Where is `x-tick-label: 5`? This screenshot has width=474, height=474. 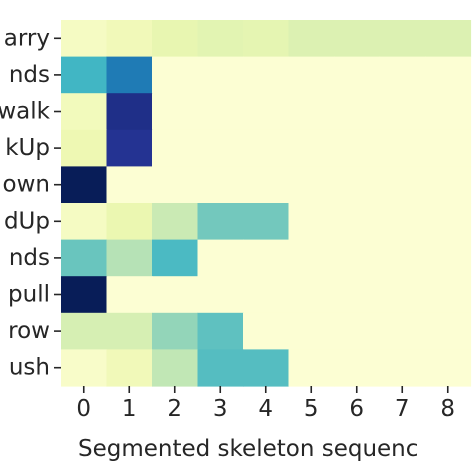
x-tick-label: 5 is located at coordinates (311, 409).